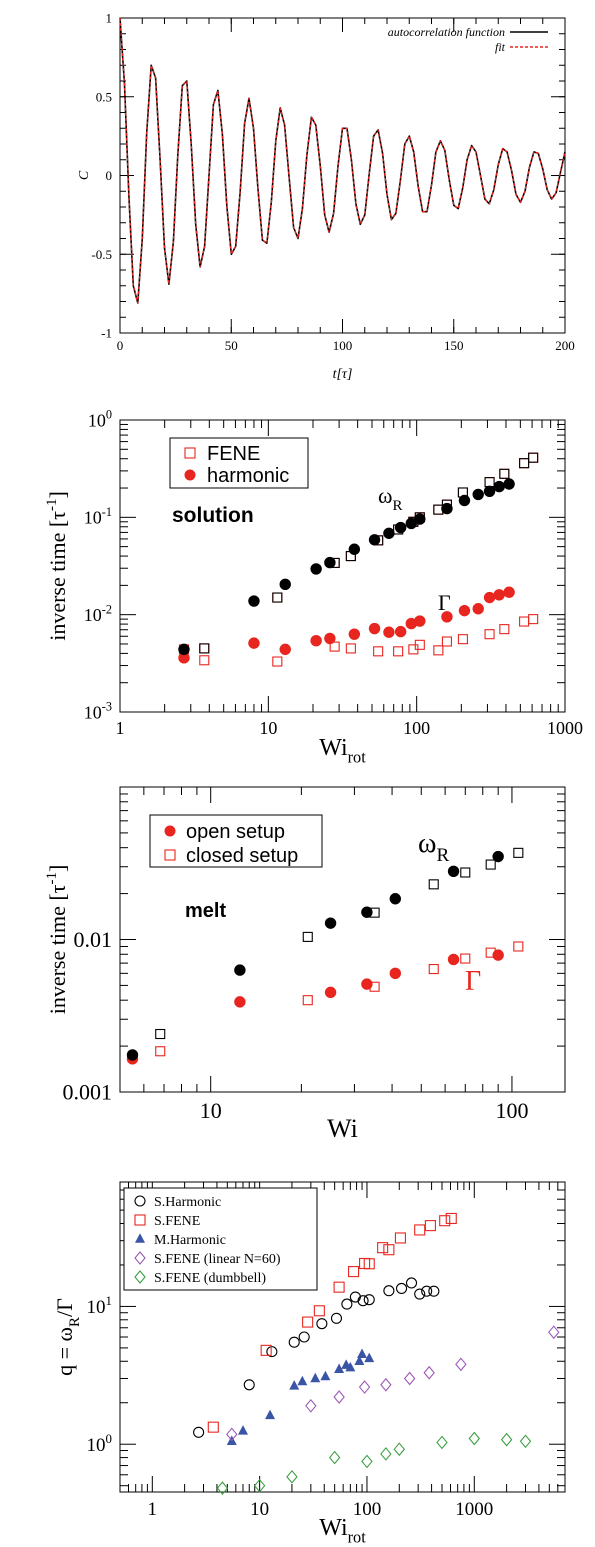  Describe the element at coordinates (64, 1351) in the screenshot. I see `text-span: q = ω` at that location.